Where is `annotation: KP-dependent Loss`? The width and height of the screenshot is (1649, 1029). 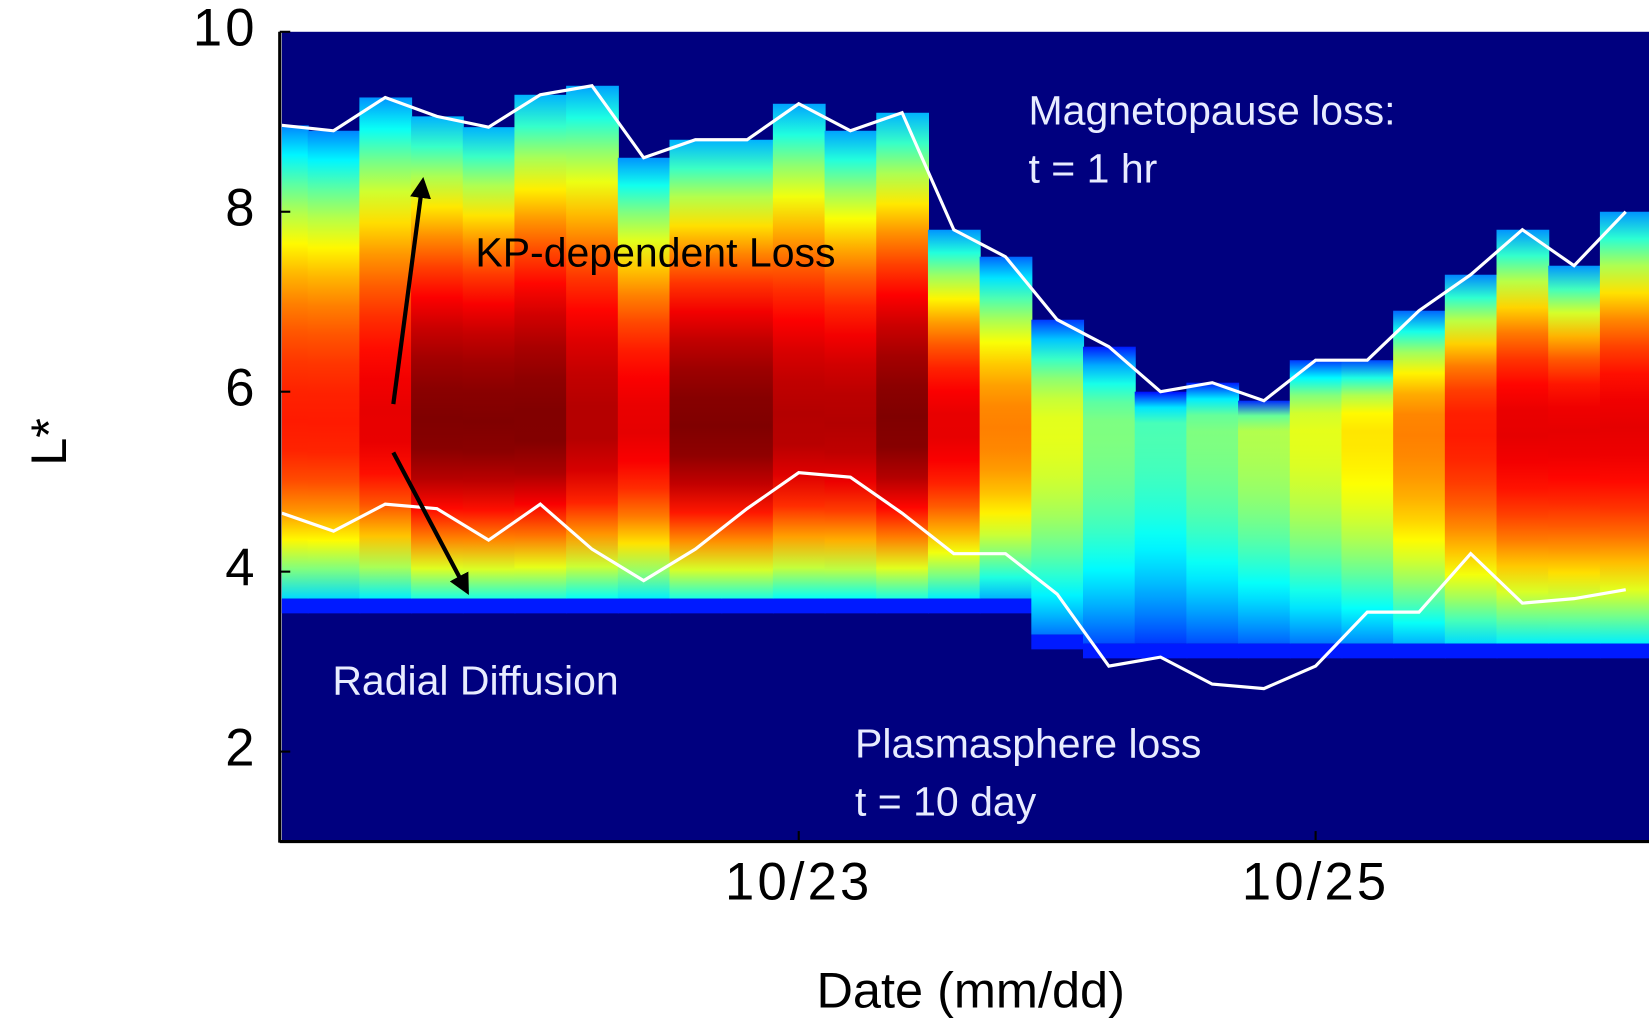 annotation: KP-dependent Loss is located at coordinates (655, 253).